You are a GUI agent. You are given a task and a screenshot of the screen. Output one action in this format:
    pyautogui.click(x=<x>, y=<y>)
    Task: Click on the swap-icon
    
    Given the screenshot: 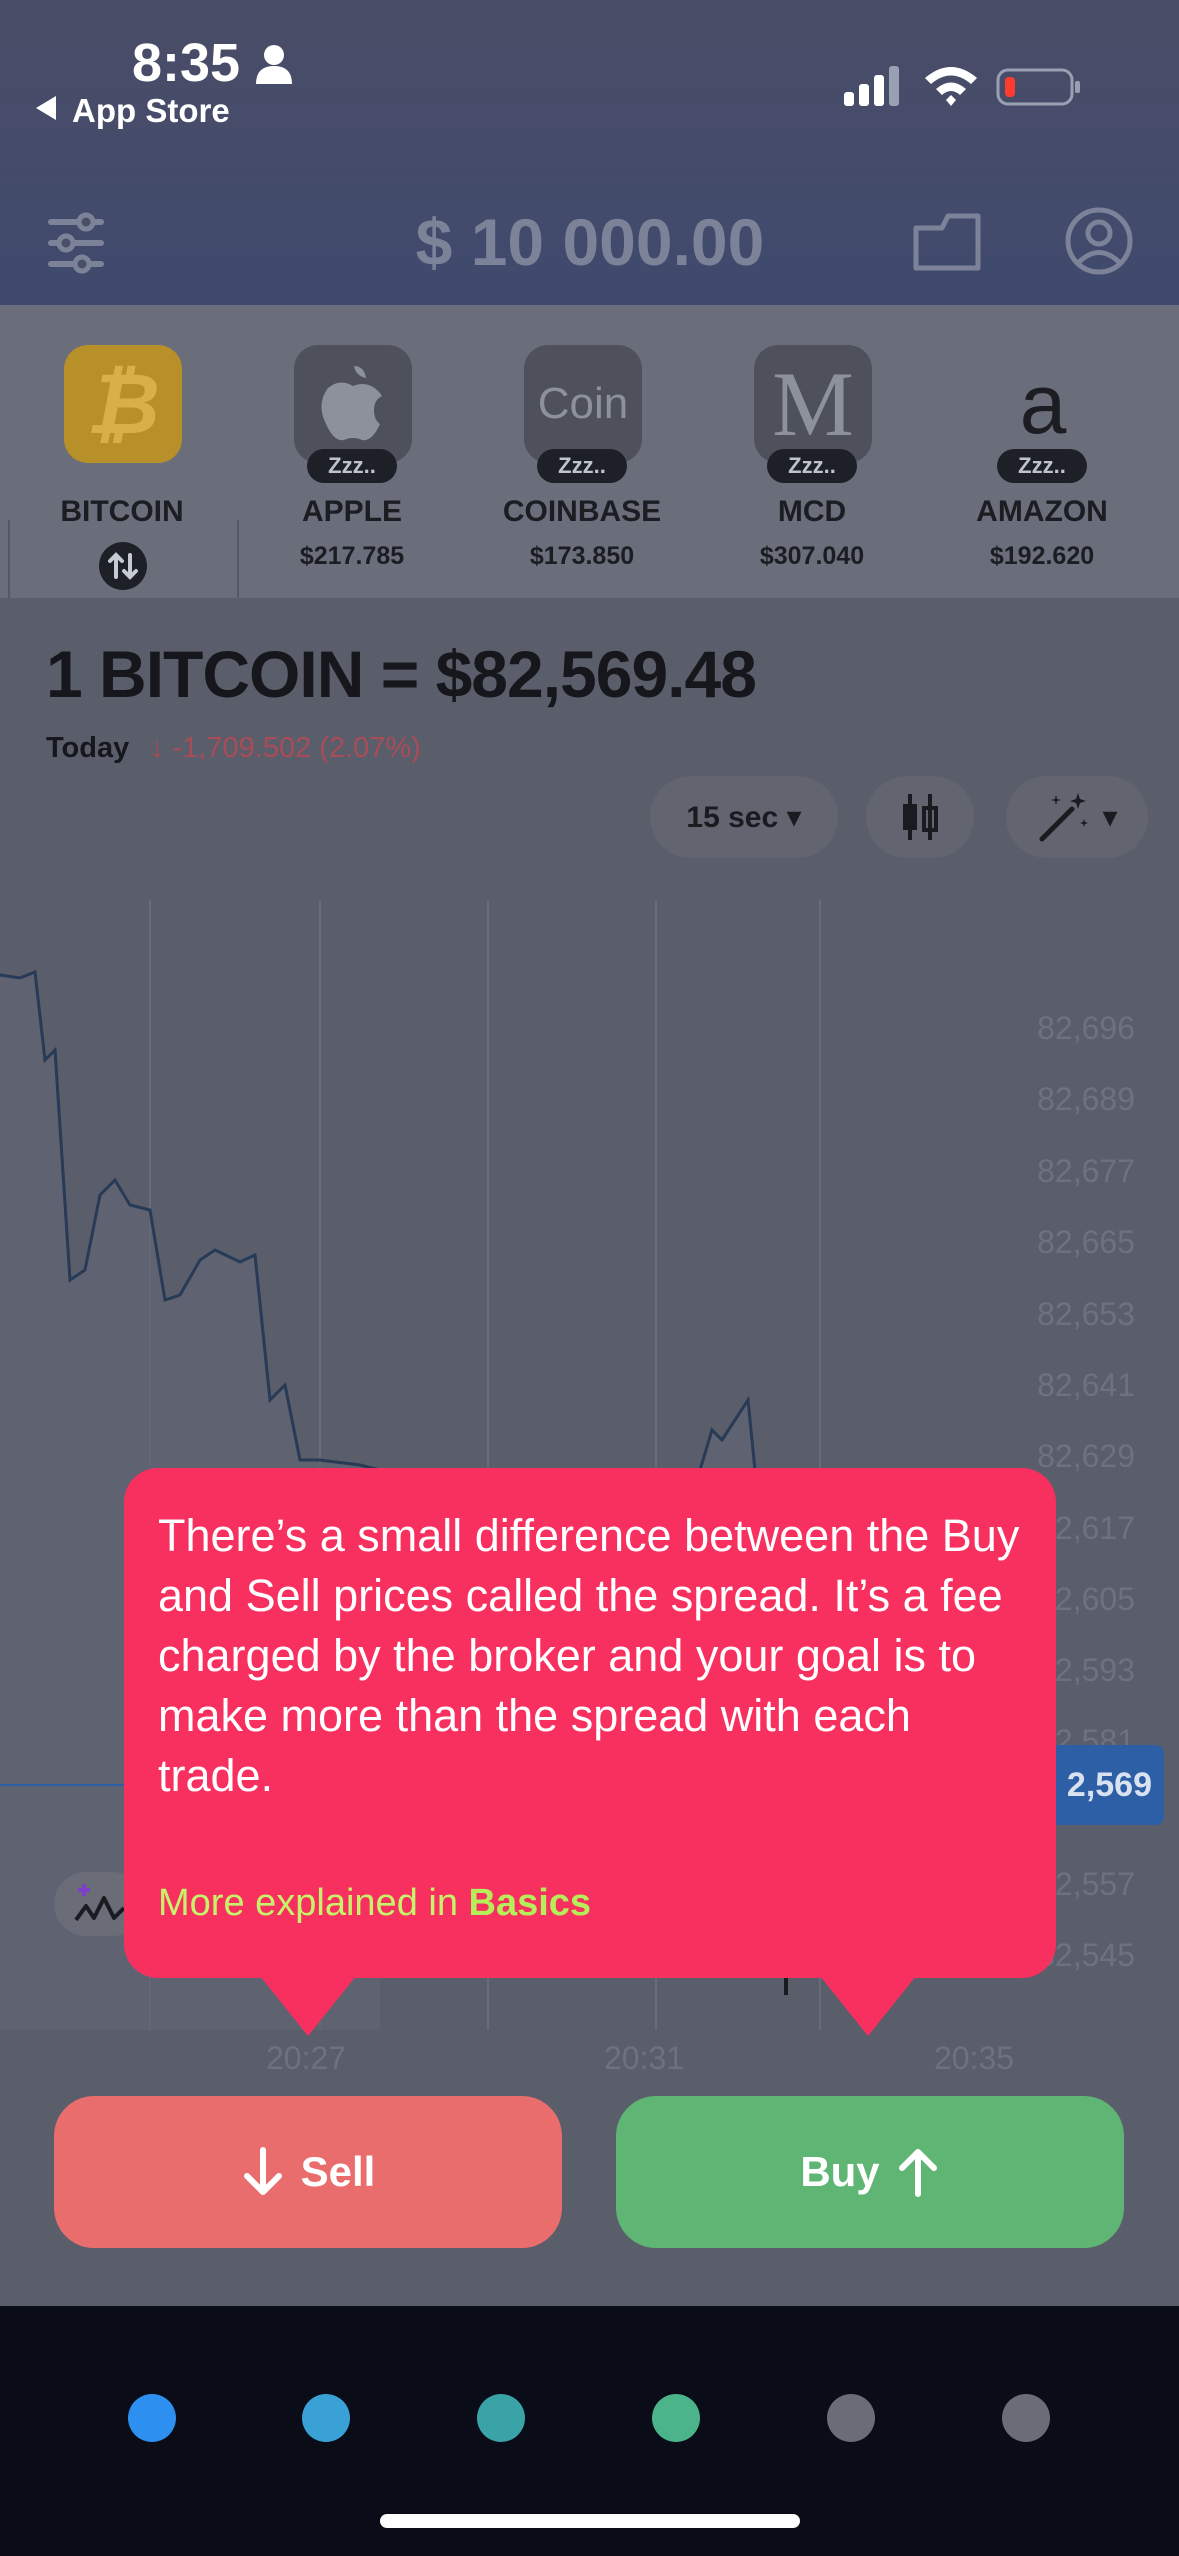 What is the action you would take?
    pyautogui.click(x=123, y=566)
    